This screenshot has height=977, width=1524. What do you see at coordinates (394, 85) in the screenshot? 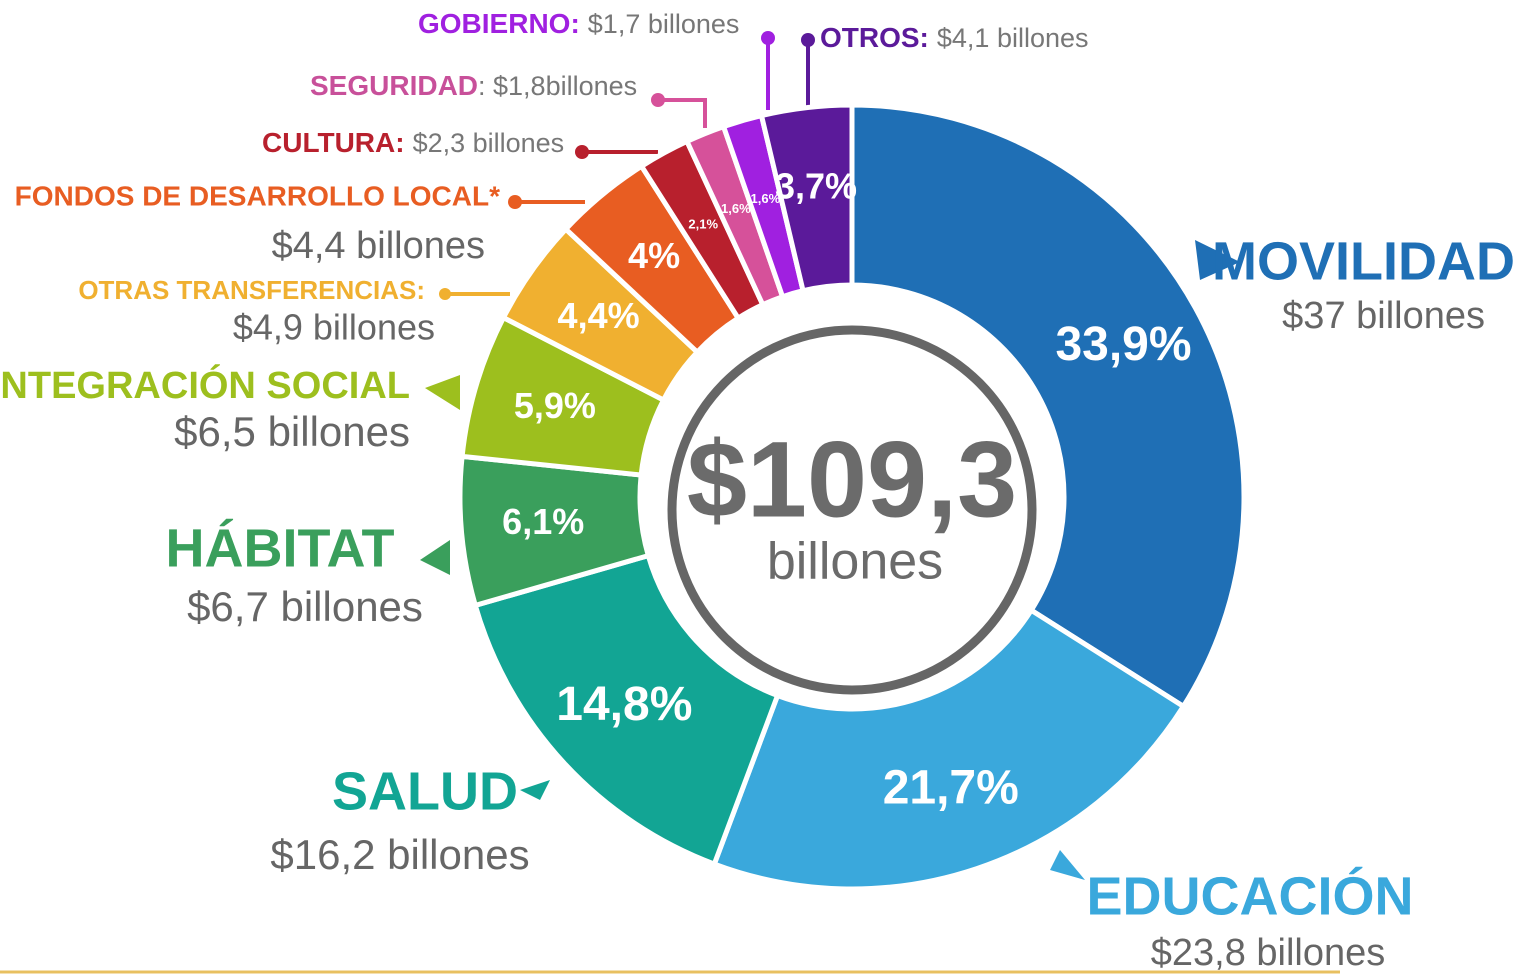
I see `category-label: SEGURIDAD` at bounding box center [394, 85].